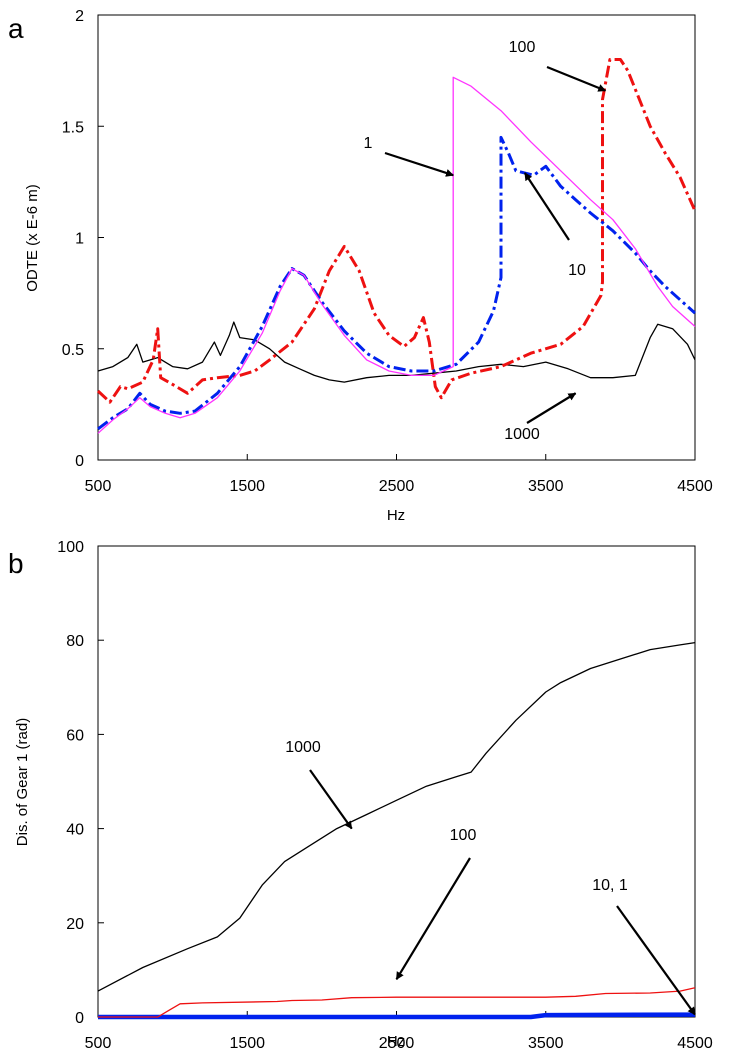 This screenshot has width=729, height=1055. What do you see at coordinates (98, 1043) in the screenshot?
I see `chart-b-x-tick-label: 500` at bounding box center [98, 1043].